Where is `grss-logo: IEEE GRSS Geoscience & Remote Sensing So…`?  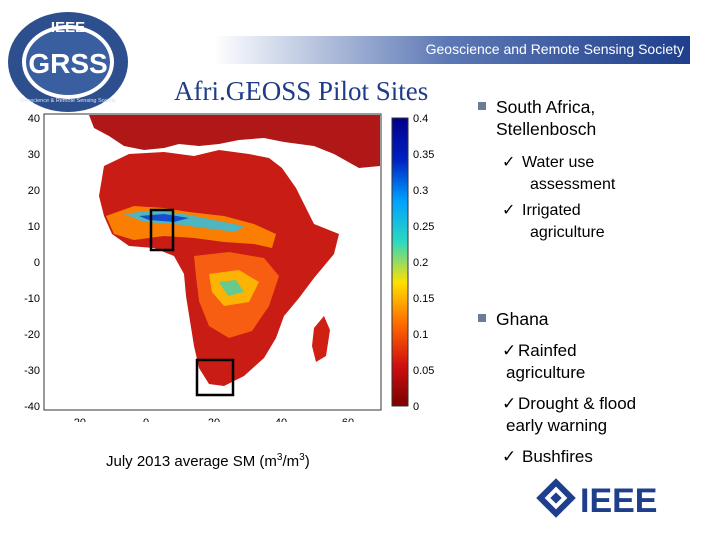 grss-logo: IEEE GRSS Geoscience & Remote Sensing So… is located at coordinates (68, 62).